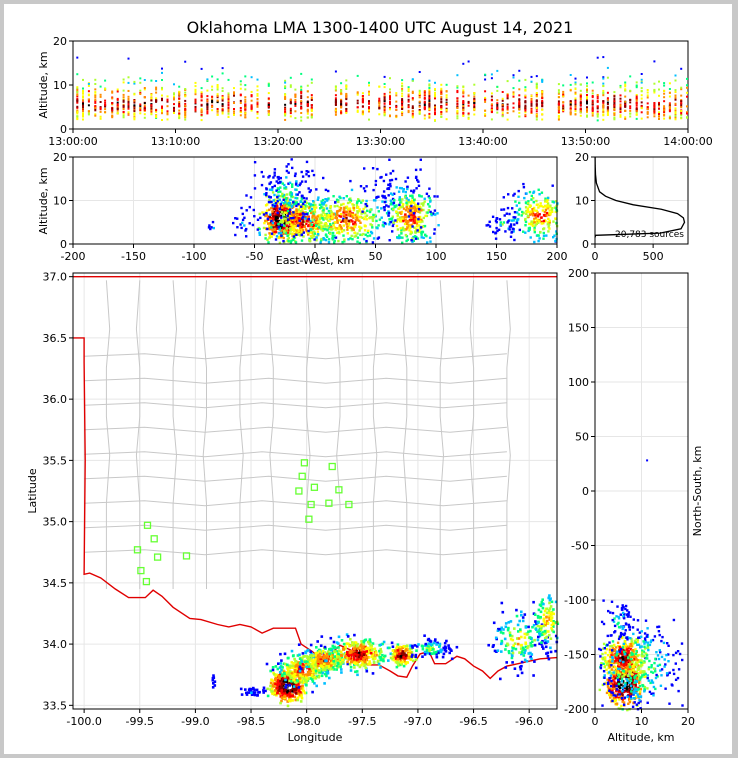 The height and width of the screenshot is (758, 738). Describe the element at coordinates (277, 141) in the screenshot. I see `x-tick-label: 13:20:00` at that location.